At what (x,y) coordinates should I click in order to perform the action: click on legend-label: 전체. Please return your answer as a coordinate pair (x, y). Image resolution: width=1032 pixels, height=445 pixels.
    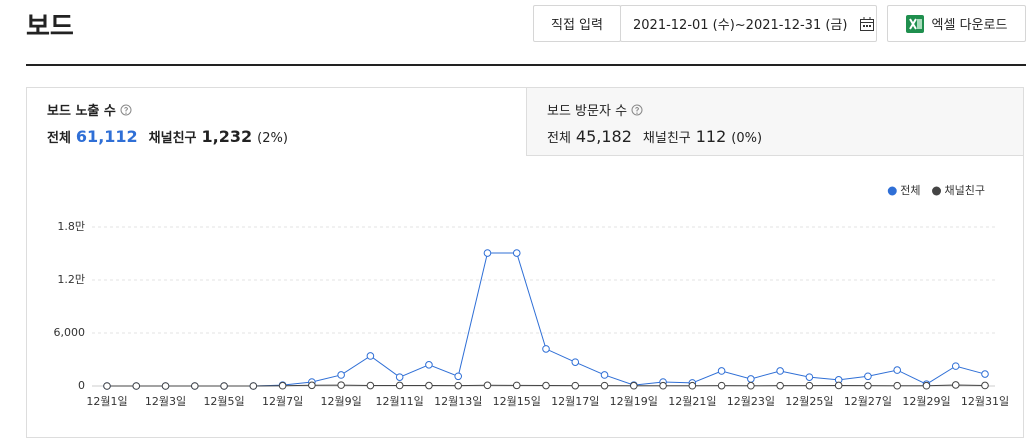
    Looking at the image, I should click on (910, 190).